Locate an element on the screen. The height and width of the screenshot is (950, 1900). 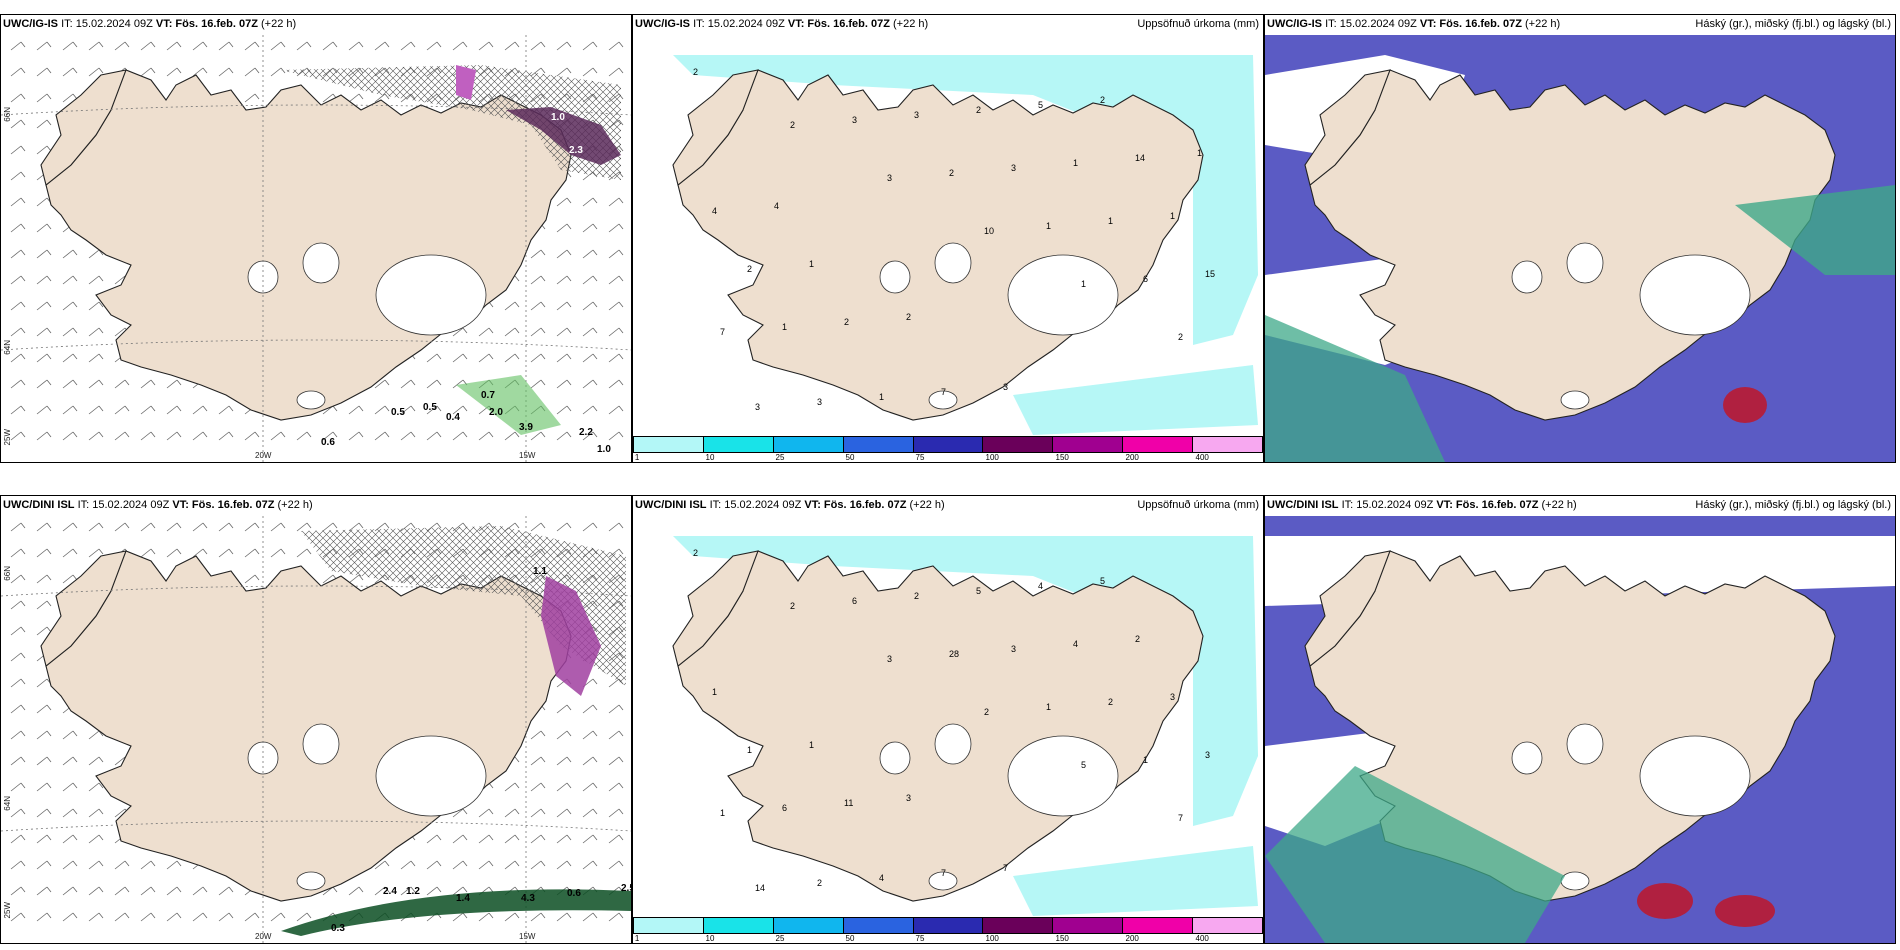
contour-label: 0.4 is located at coordinates (453, 417).